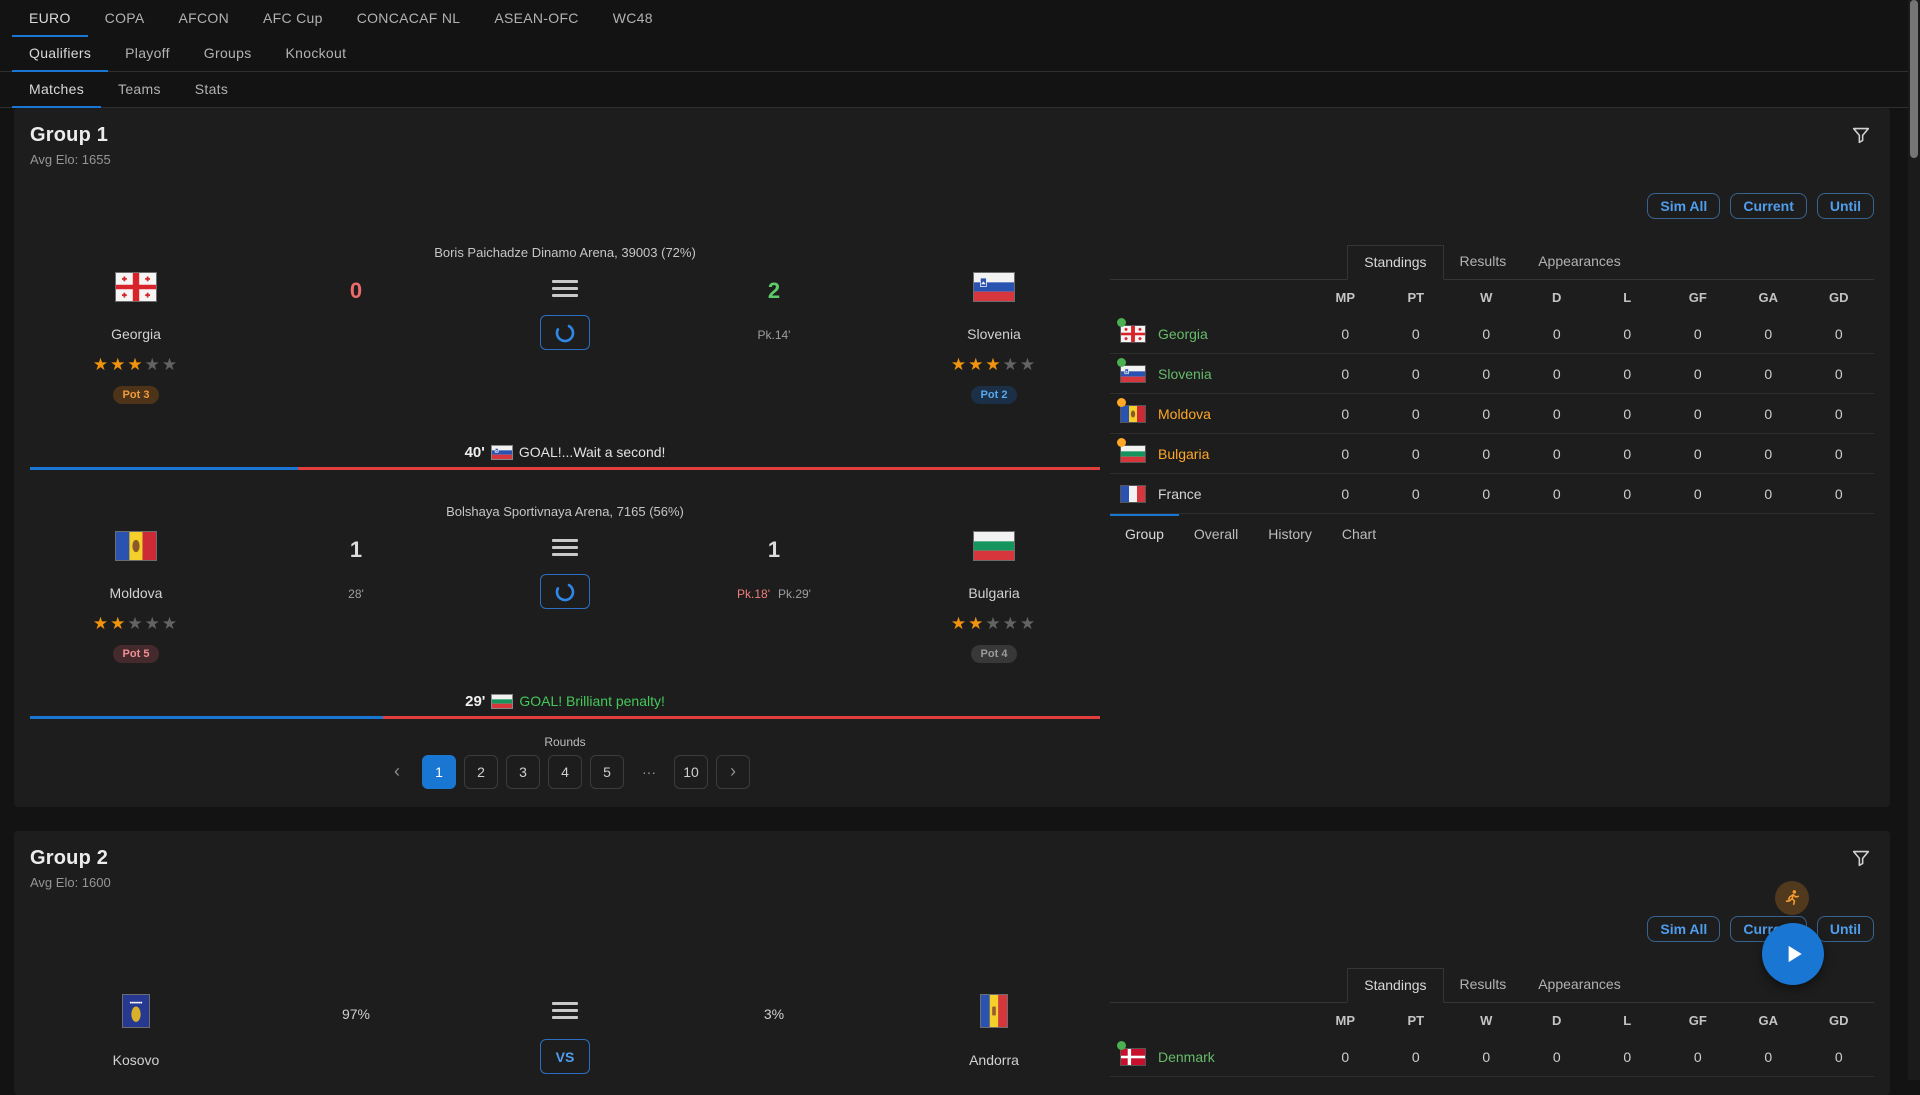  What do you see at coordinates (607, 772) in the screenshot?
I see `page-5: 5` at bounding box center [607, 772].